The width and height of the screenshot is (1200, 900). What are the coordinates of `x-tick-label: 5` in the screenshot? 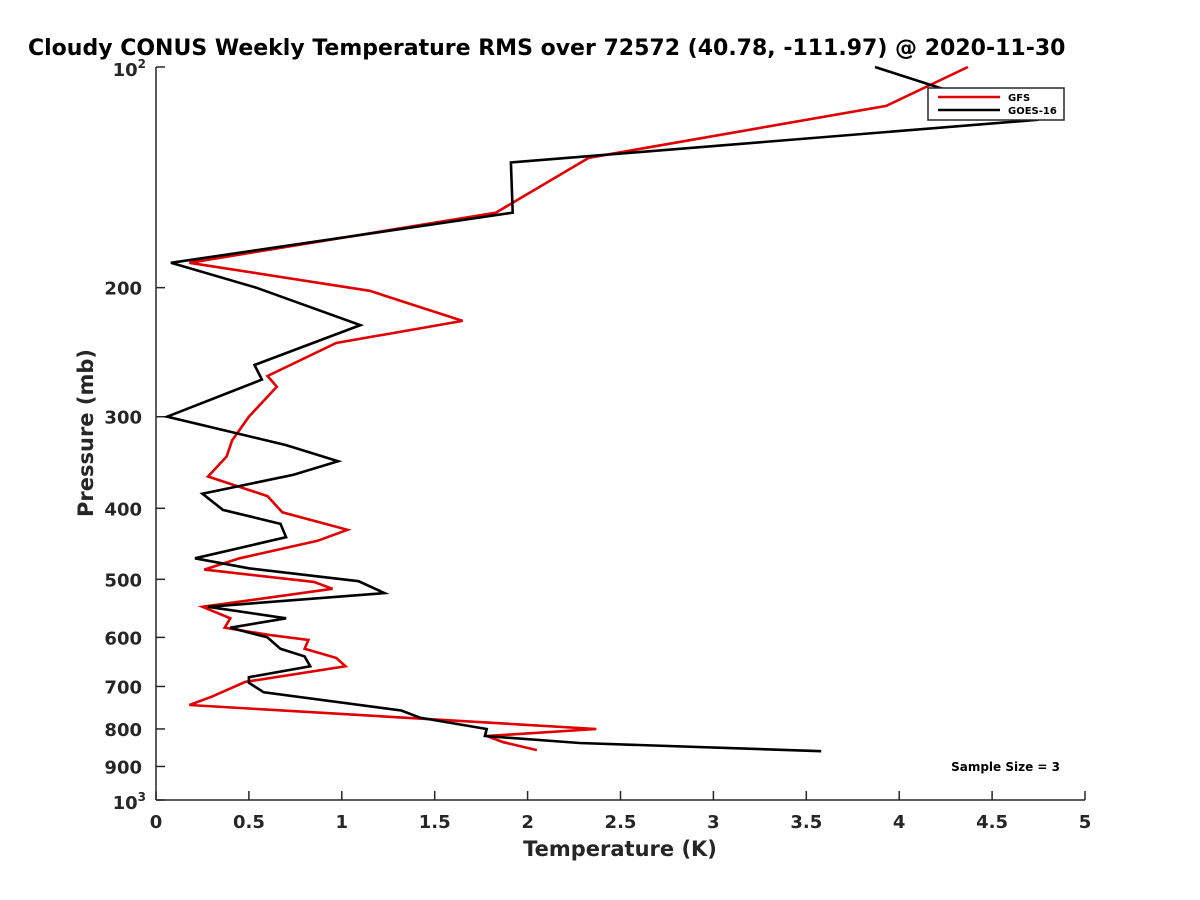 It's located at (1085, 822).